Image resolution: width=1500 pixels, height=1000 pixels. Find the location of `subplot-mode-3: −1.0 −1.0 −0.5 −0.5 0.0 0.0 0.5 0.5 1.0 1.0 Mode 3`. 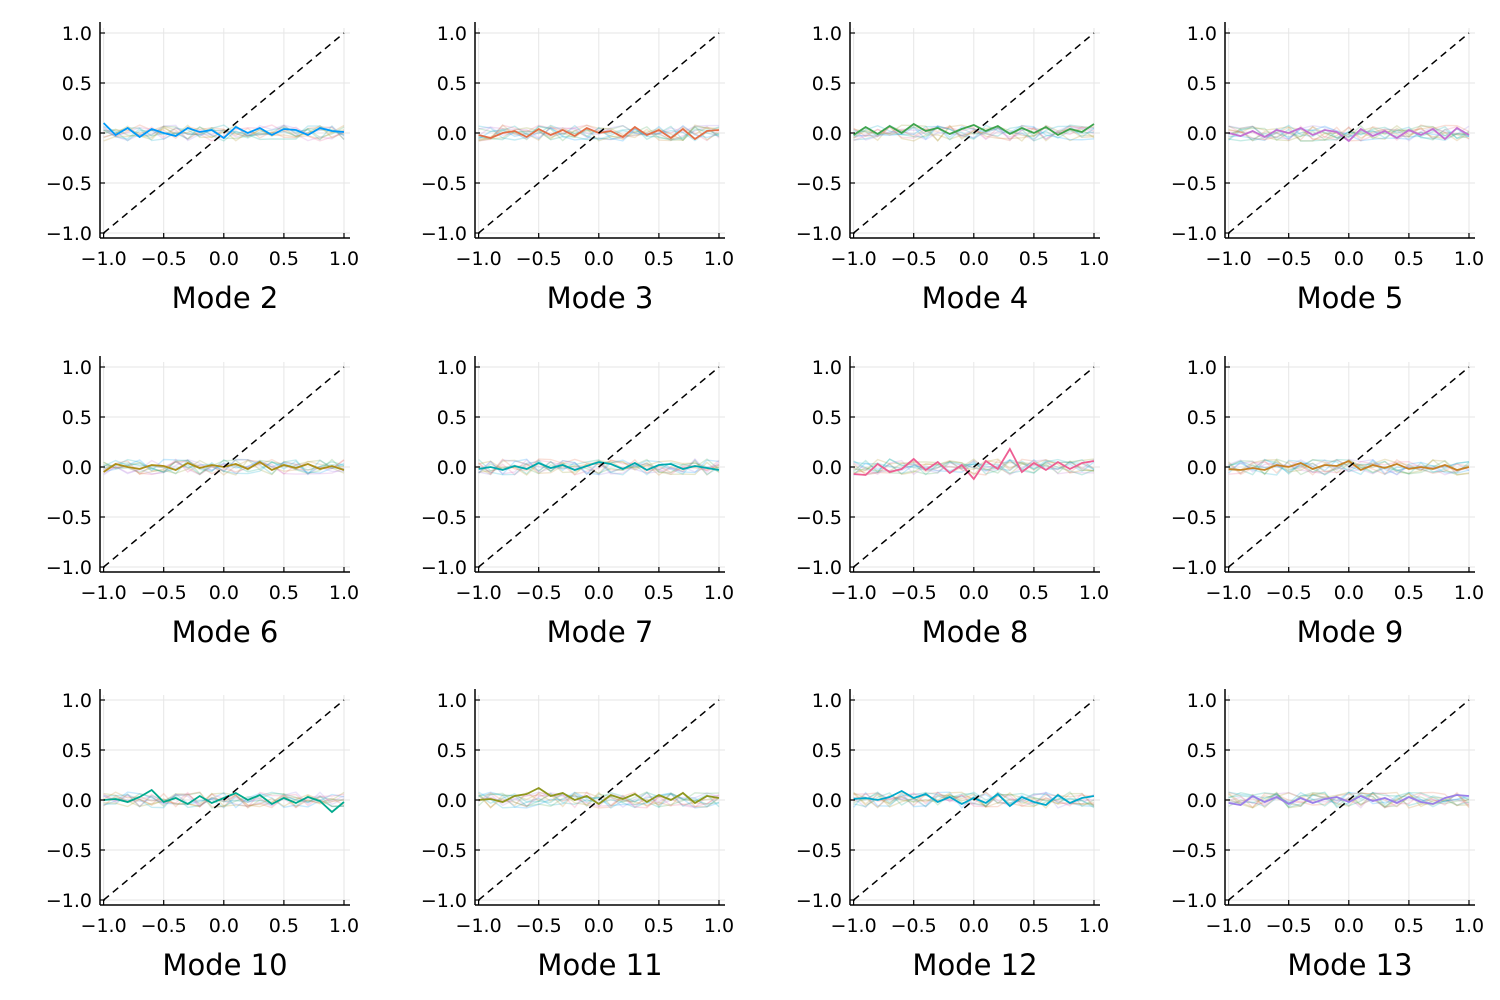

subplot-mode-3: −1.0 −1.0 −0.5 −0.5 0.0 0.0 0.5 0.5 1.0 1.0 Mode 3 is located at coordinates (577, 168).